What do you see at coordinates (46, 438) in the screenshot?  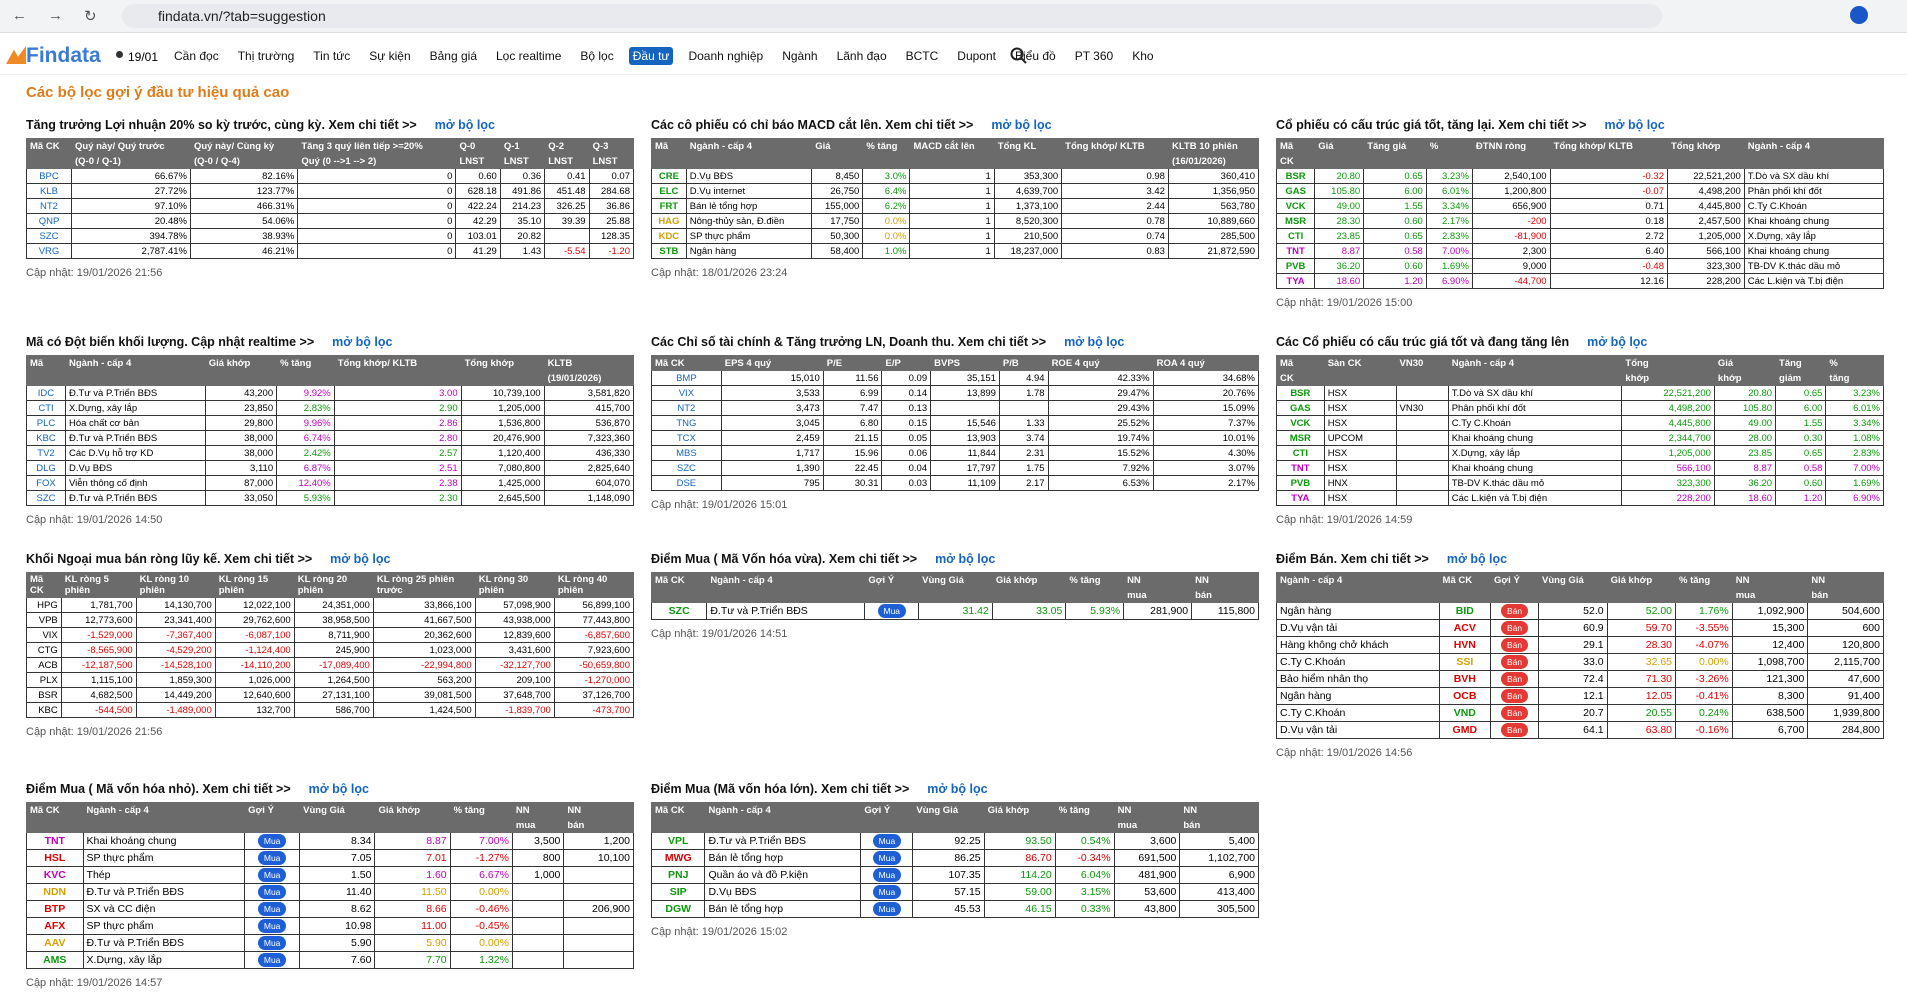 I see `ticker-cell: KBC` at bounding box center [46, 438].